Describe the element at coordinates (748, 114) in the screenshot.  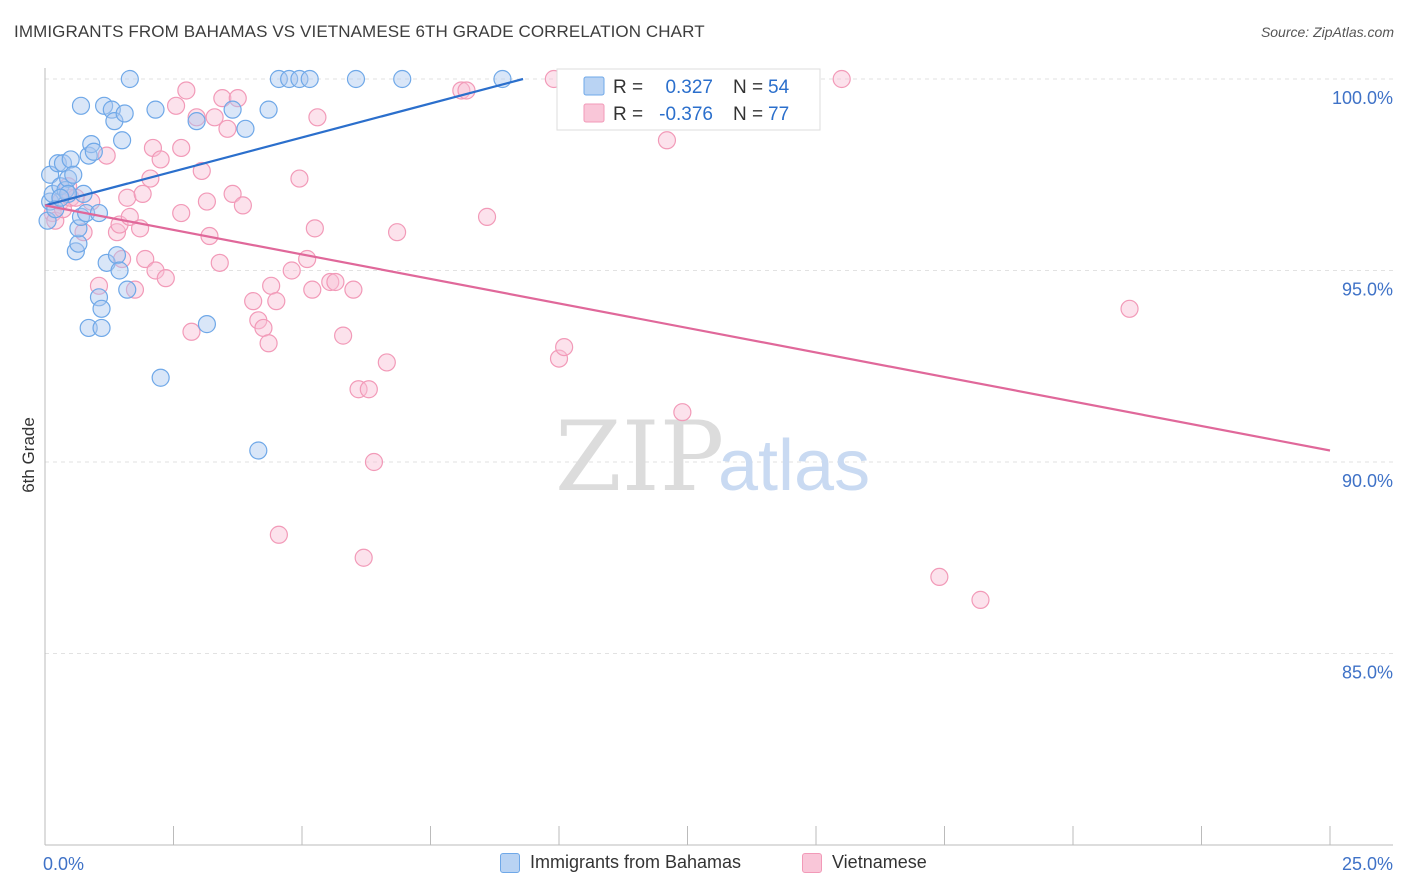
I see `stats-n-label-pink: N =` at that location.